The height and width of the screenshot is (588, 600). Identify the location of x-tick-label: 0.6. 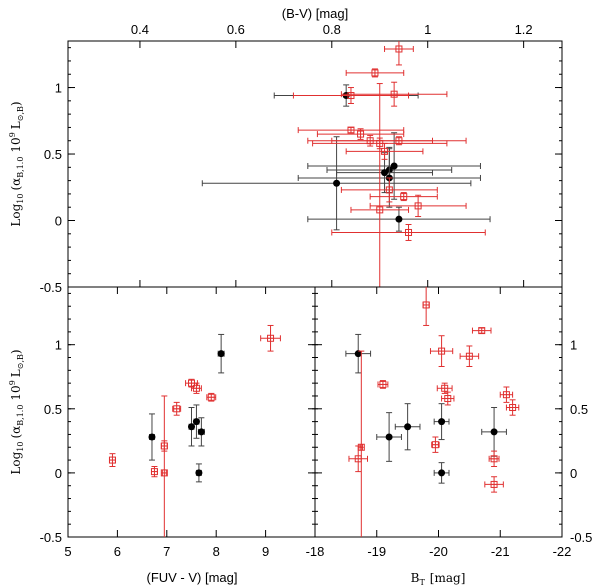
(236, 29).